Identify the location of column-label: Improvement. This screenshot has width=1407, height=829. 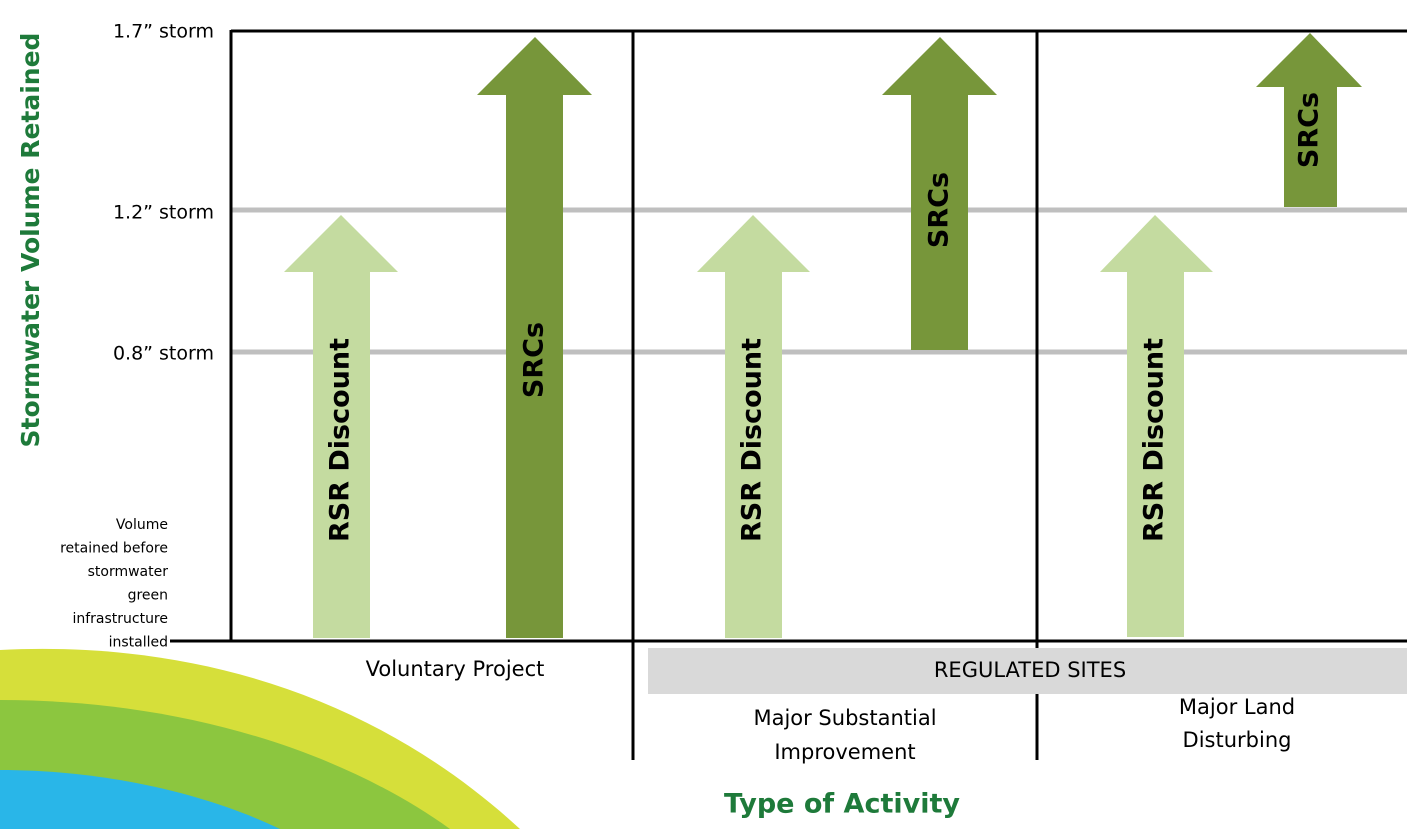
(844, 752).